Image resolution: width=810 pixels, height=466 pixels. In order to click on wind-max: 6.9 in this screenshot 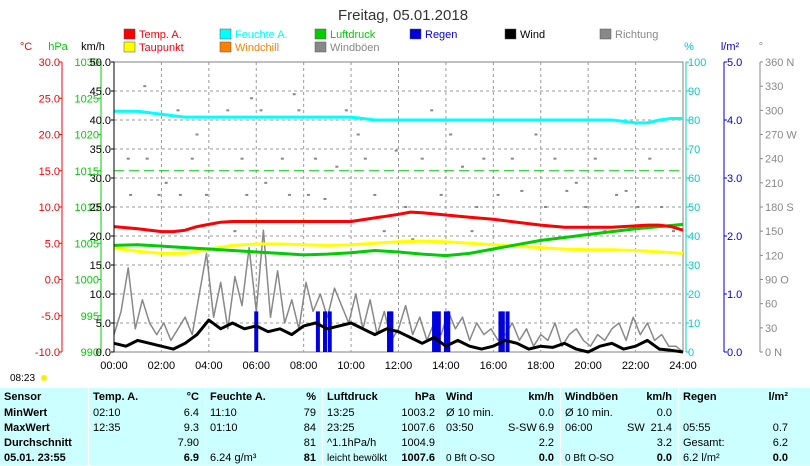, I will do `click(546, 428)`.